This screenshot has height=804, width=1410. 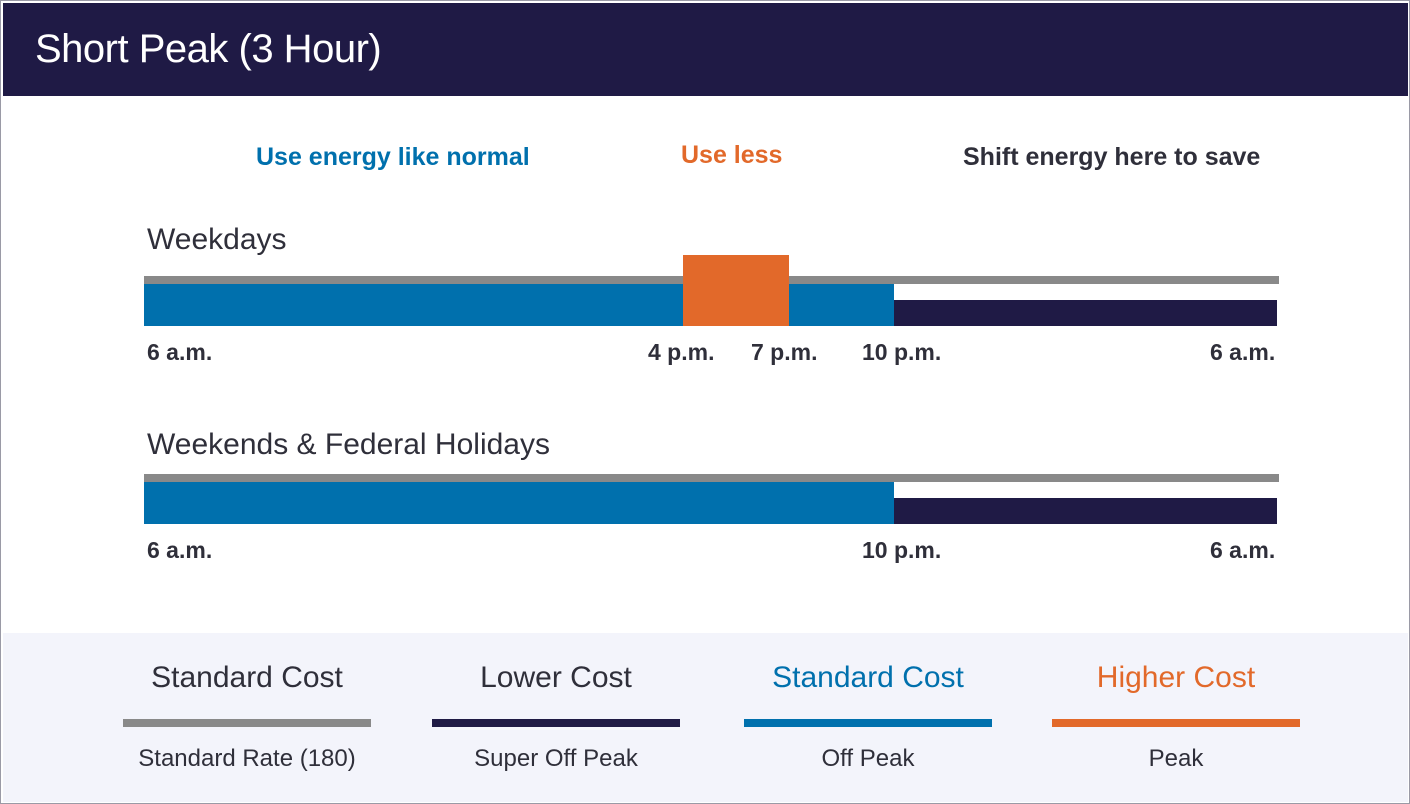 I want to click on hint-shift-energy: Shift energy here to save, so click(x=1112, y=157).